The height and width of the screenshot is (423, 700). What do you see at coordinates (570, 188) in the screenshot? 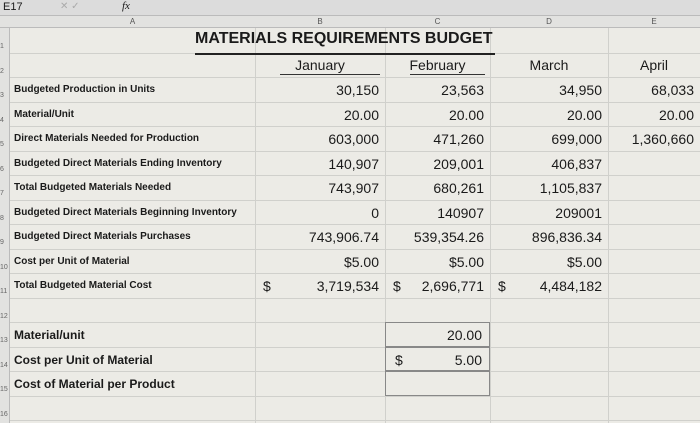
I see `value-cell: 1,105,837` at bounding box center [570, 188].